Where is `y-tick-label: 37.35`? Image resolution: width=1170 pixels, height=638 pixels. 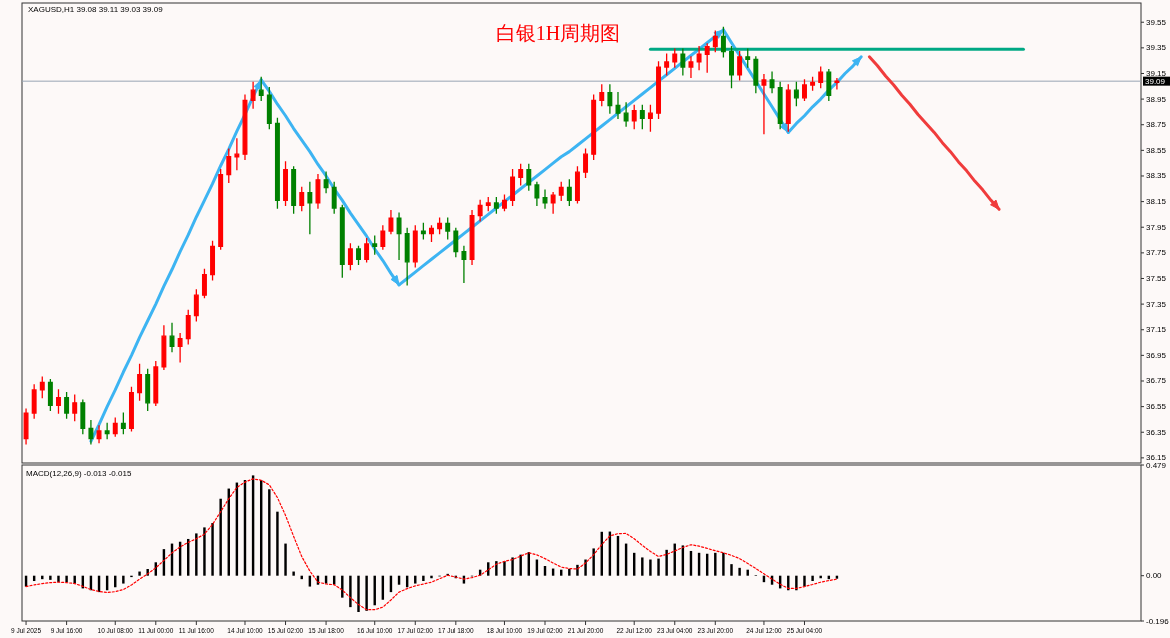
y-tick-label: 37.35 is located at coordinates (1156, 304).